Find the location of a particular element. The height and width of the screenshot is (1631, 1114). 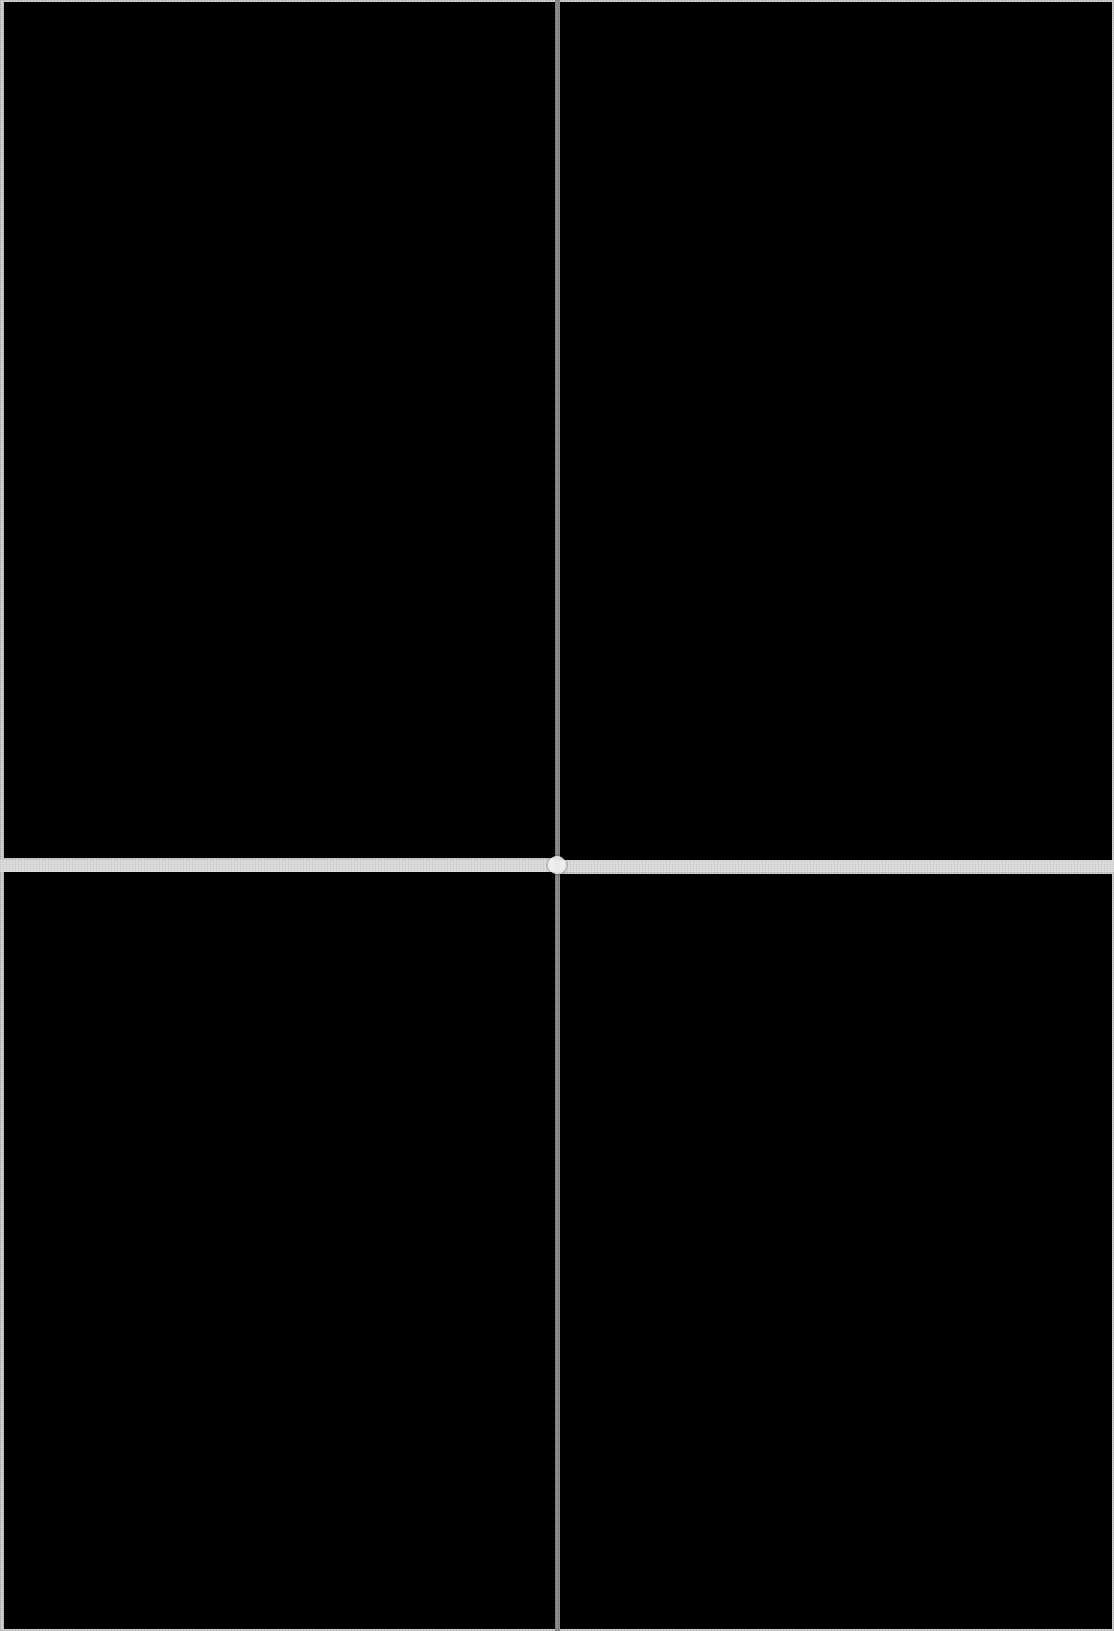

vertical-seam is located at coordinates (557, 815).